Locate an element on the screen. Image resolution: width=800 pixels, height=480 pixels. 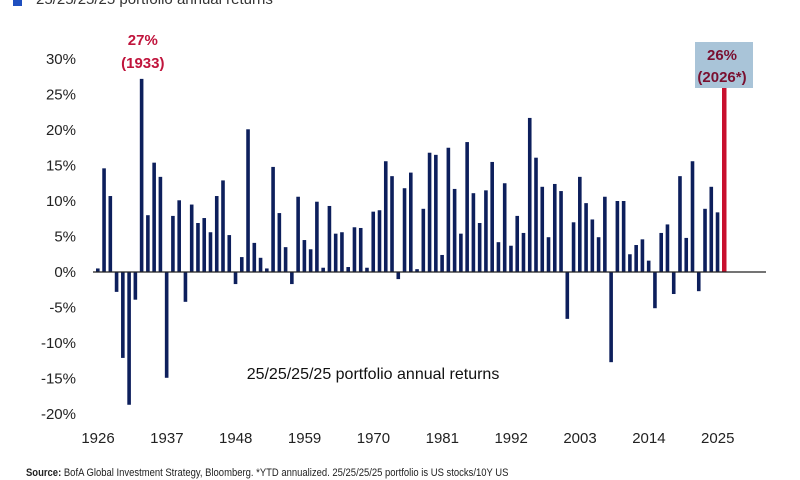
y-tick-label: 25% is located at coordinates (61, 95).